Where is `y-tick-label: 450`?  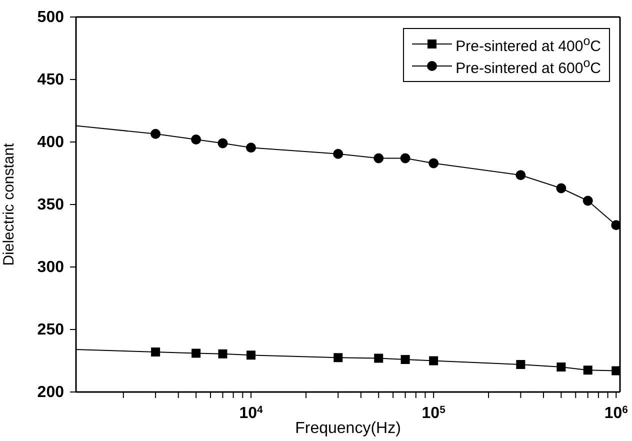
y-tick-label: 450 is located at coordinates (50, 80).